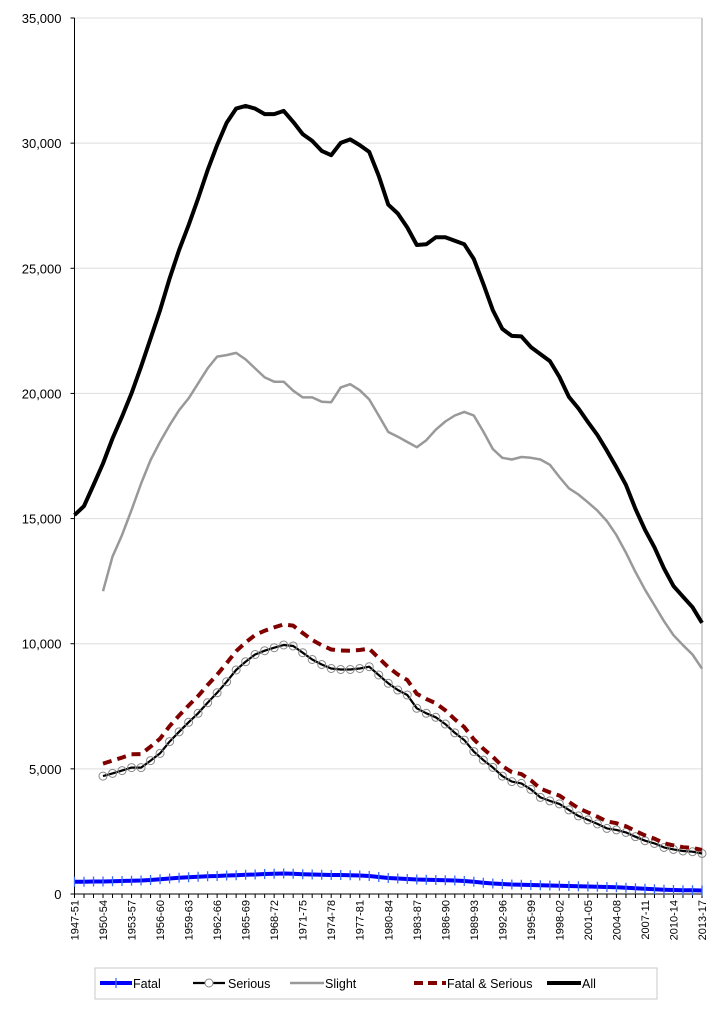  Describe the element at coordinates (147, 984) in the screenshot. I see `legend-label: Fatal` at that location.